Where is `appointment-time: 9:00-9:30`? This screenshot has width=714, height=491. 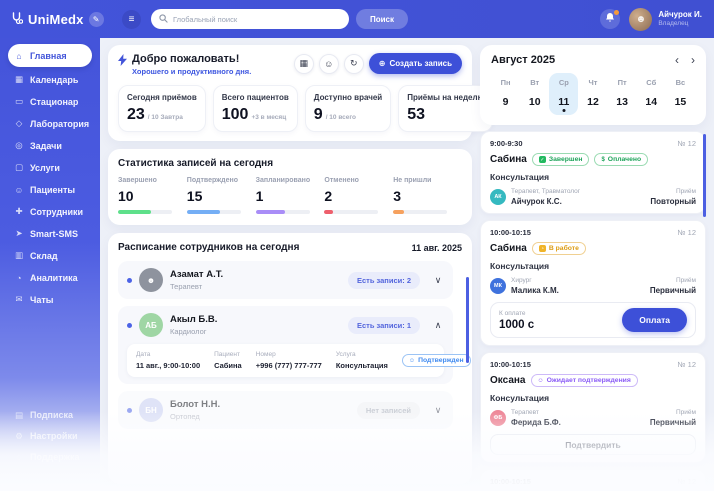 appointment-time: 9:00-9:30 is located at coordinates (506, 143).